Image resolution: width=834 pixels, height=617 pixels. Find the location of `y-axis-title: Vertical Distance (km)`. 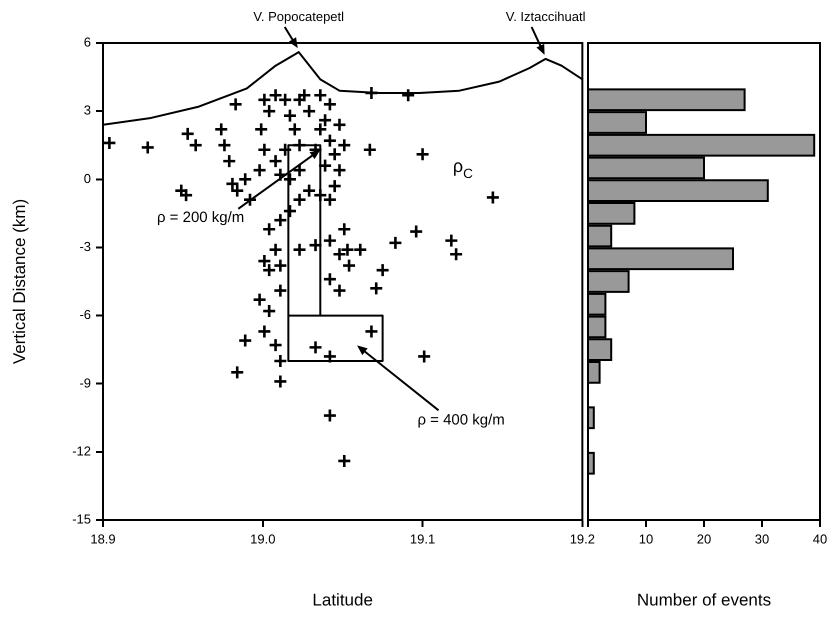

y-axis-title: Vertical Distance (km) is located at coordinates (19, 281).